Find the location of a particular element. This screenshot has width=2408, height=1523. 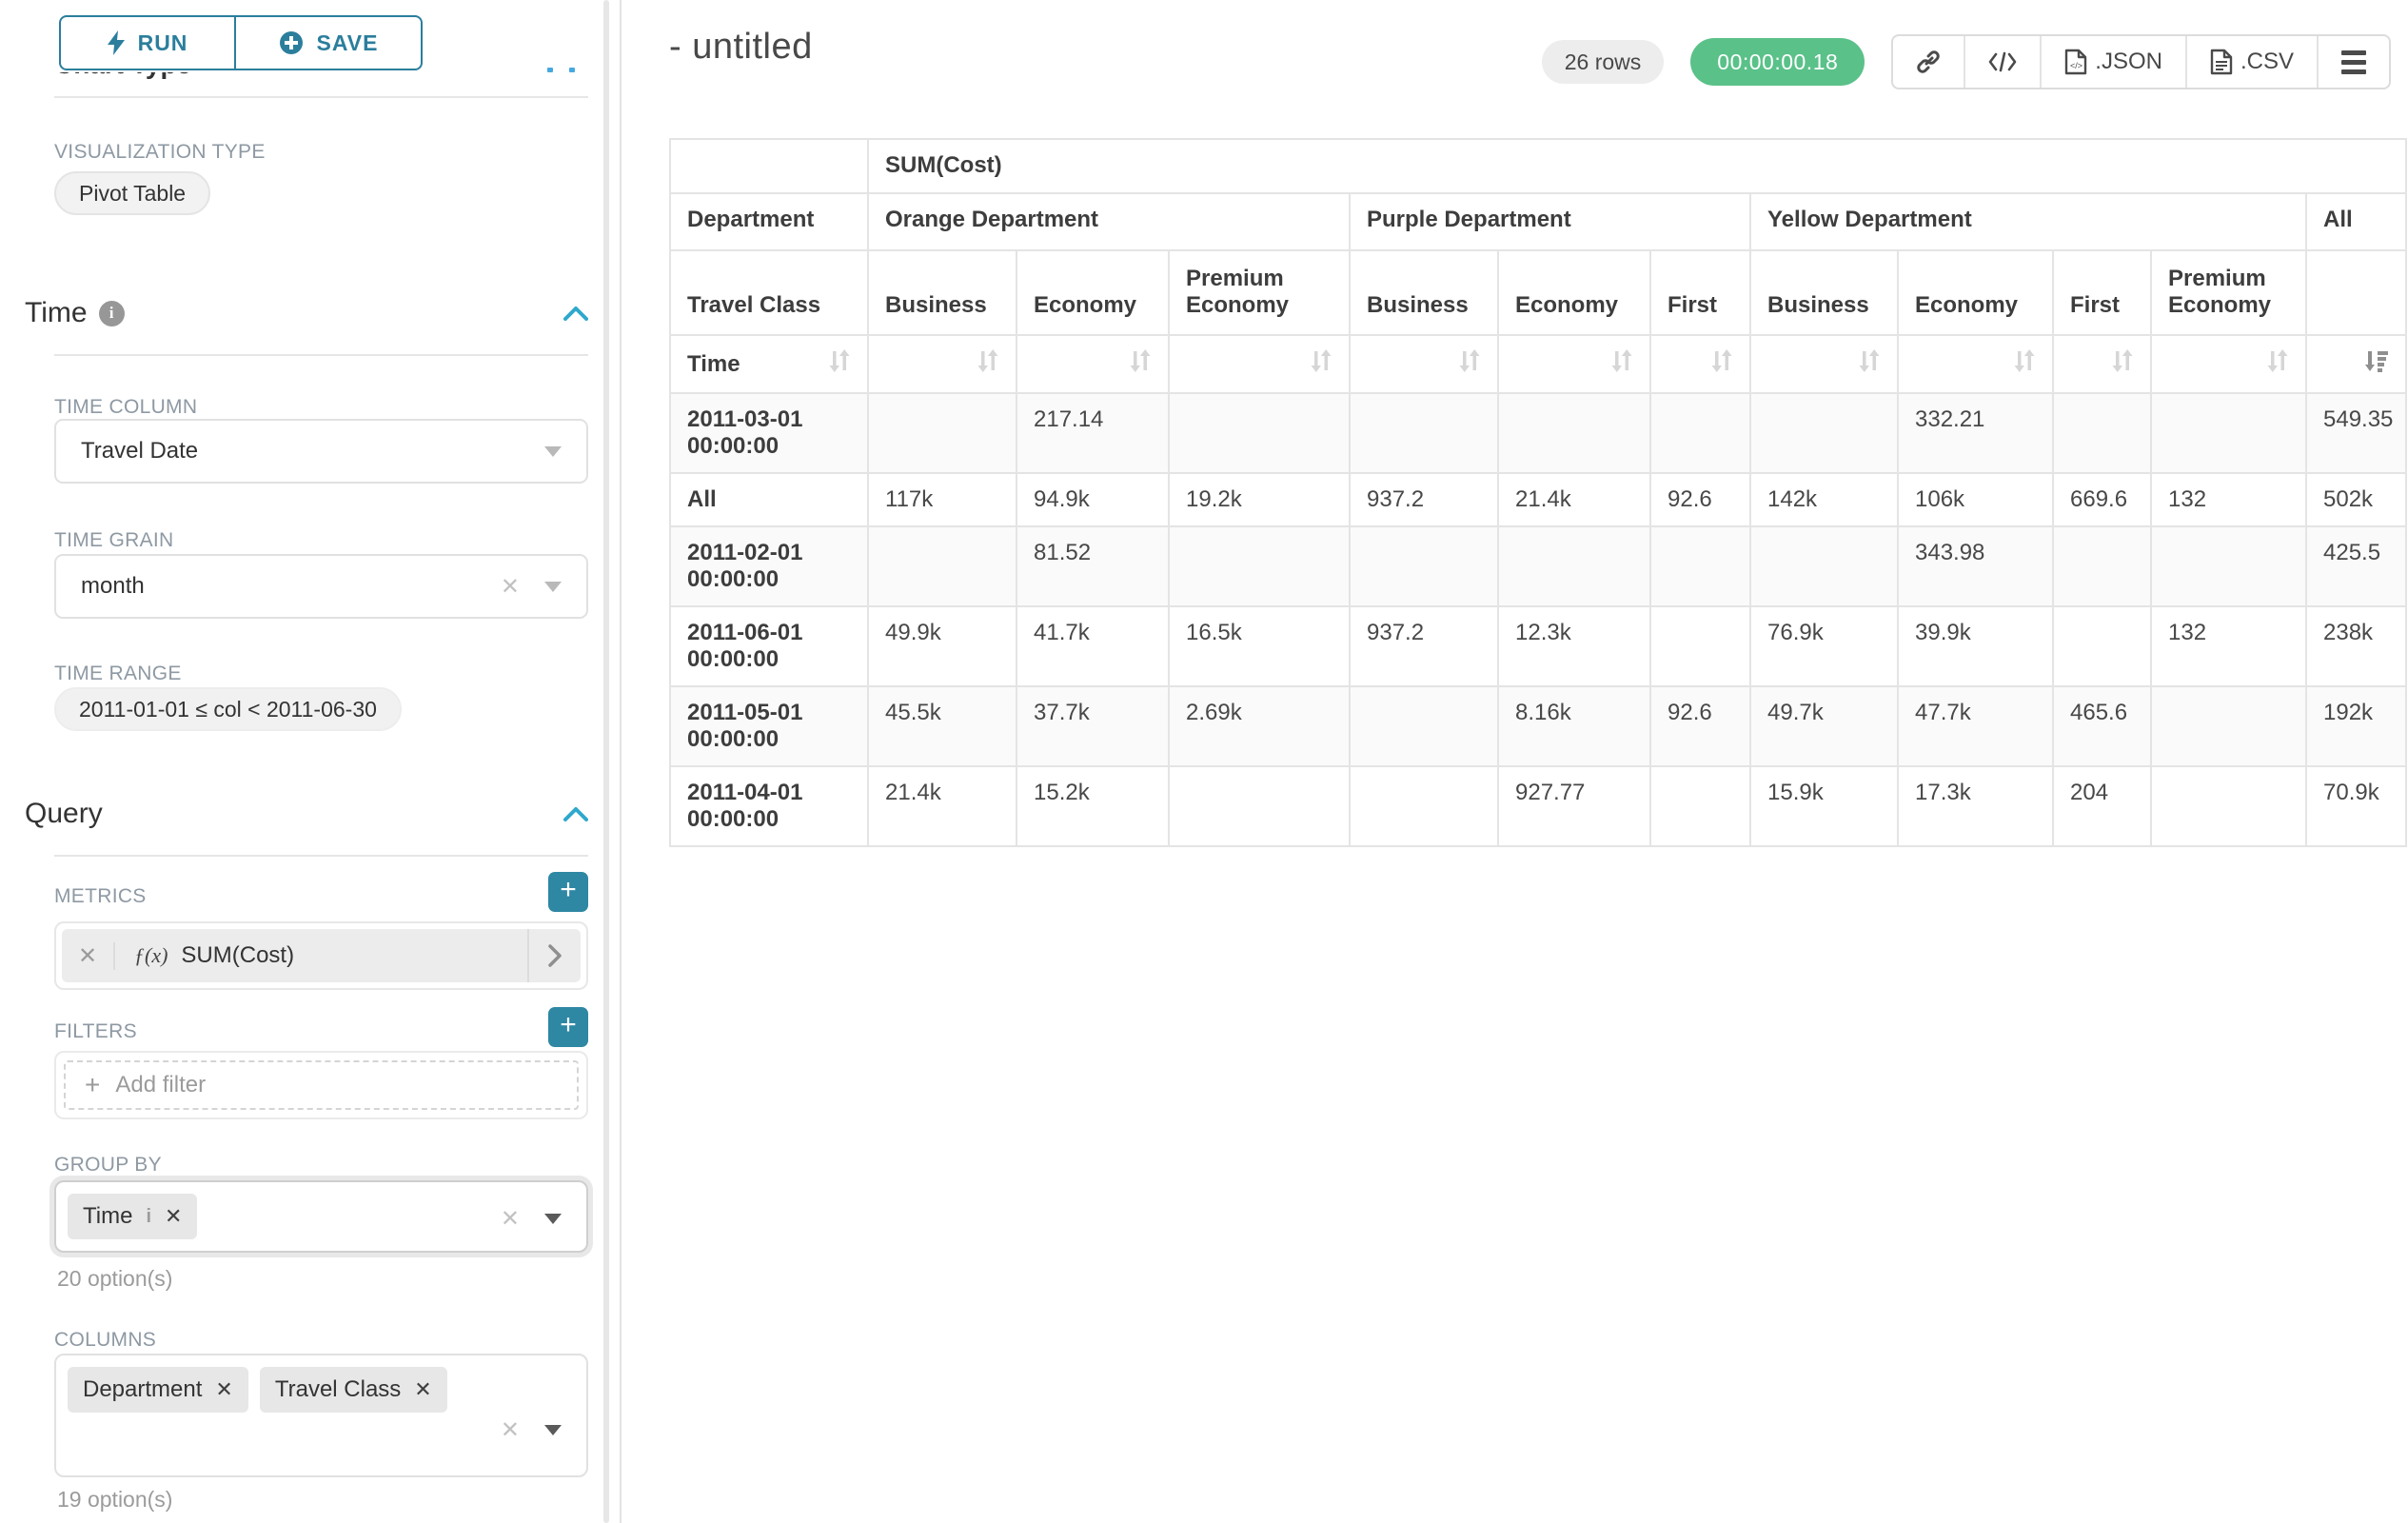

row-count-badge: 26 rows is located at coordinates (1603, 62).